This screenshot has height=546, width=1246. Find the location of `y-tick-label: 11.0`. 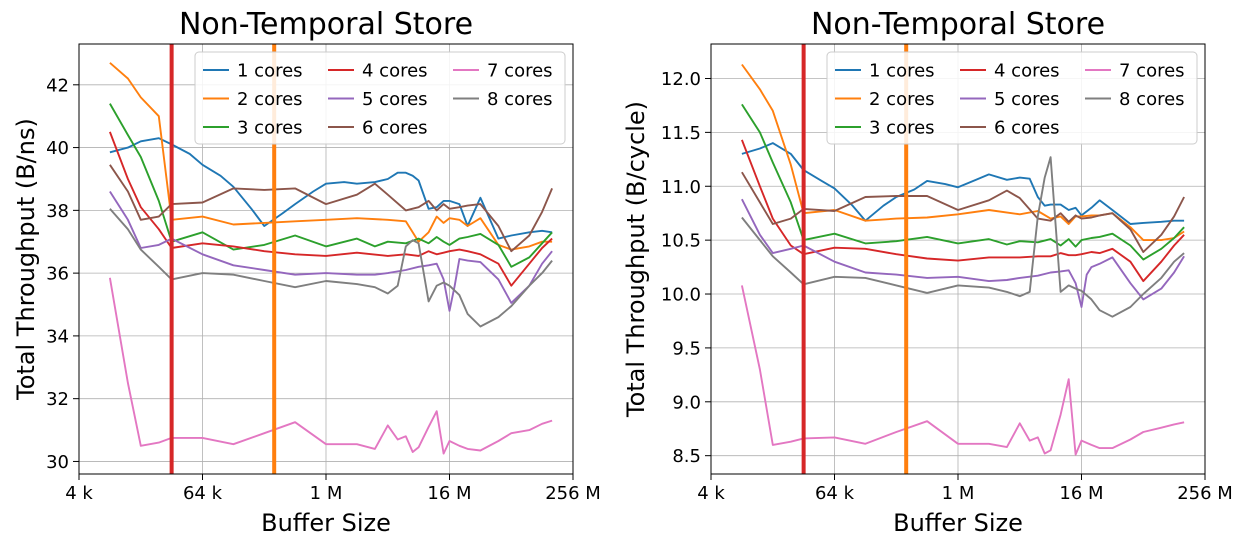

y-tick-label: 11.0 is located at coordinates (681, 187).